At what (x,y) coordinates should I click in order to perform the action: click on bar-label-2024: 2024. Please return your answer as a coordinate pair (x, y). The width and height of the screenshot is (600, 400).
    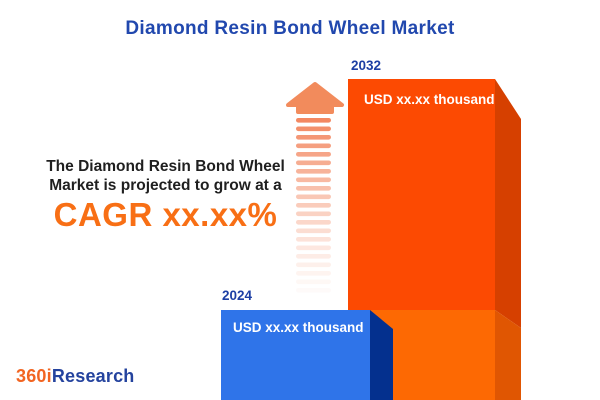
    Looking at the image, I should click on (237, 295).